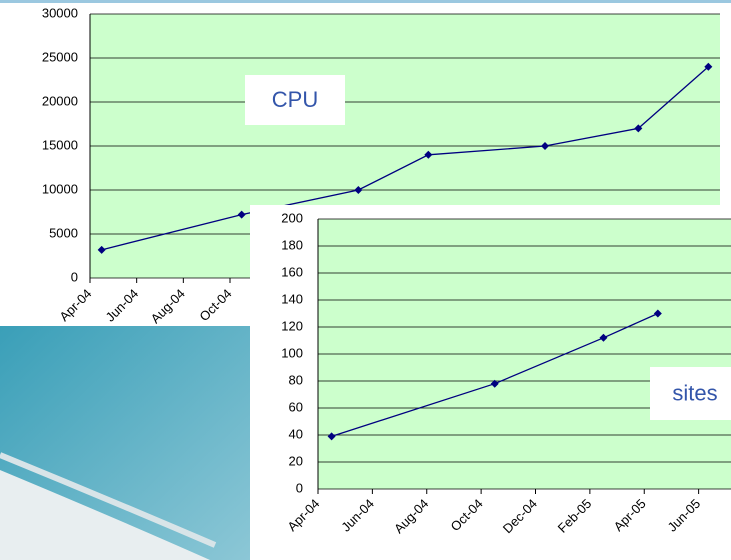 The image size is (731, 560). Describe the element at coordinates (215, 305) in the screenshot. I see `x-tick-label: Oct-04` at that location.